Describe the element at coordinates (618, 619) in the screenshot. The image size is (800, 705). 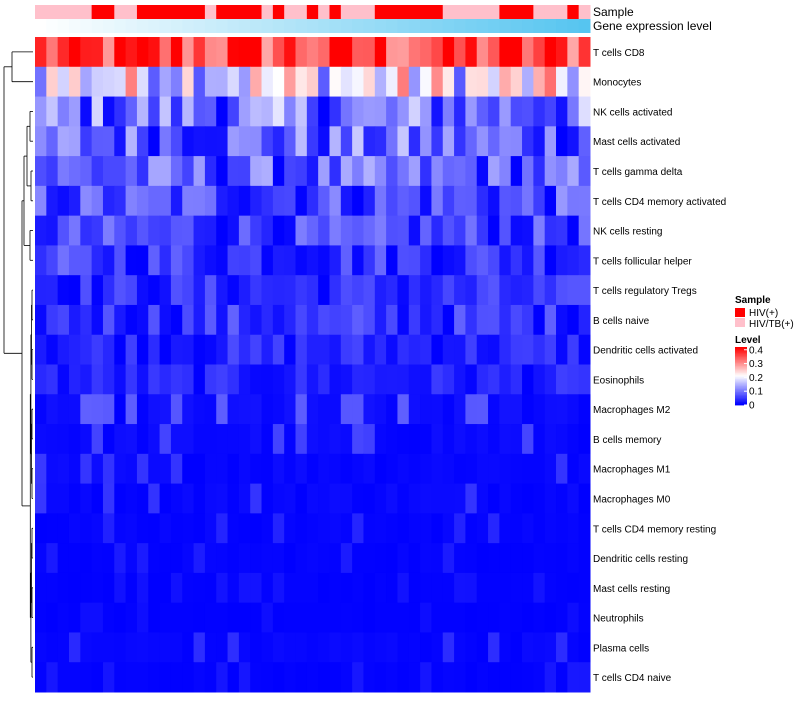
I see `row-label: Neutrophils` at that location.